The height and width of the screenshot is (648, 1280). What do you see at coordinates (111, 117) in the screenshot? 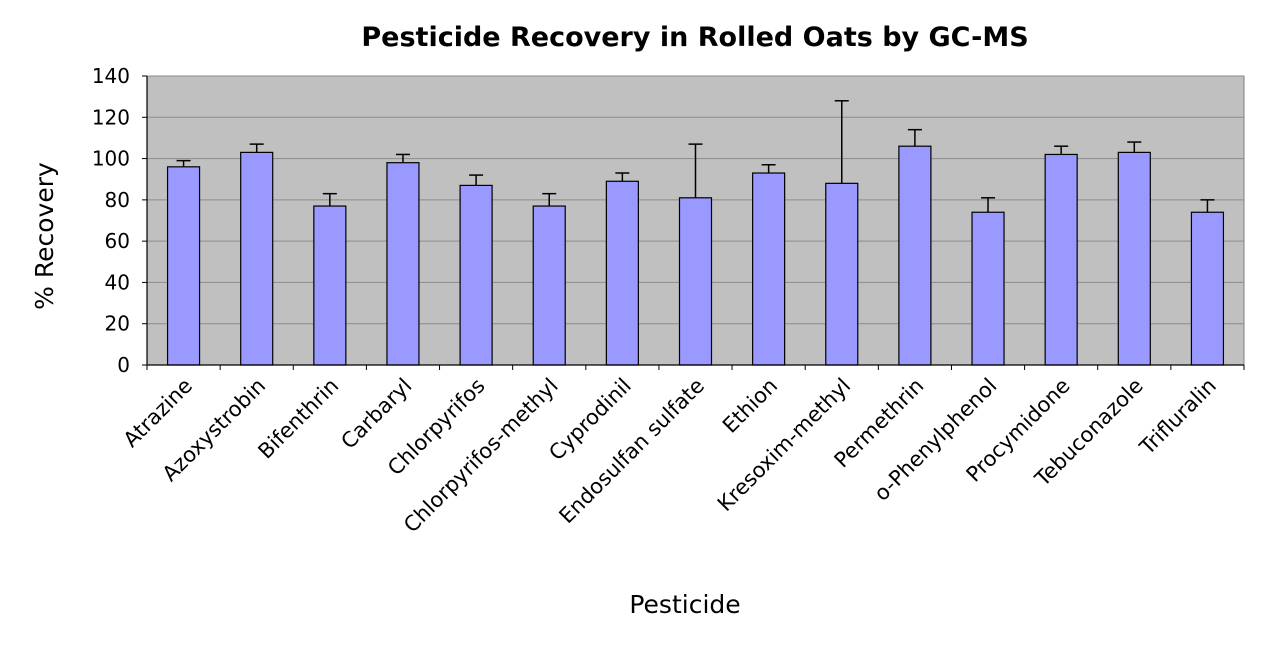
I see `y-tick-label: 120` at bounding box center [111, 117].